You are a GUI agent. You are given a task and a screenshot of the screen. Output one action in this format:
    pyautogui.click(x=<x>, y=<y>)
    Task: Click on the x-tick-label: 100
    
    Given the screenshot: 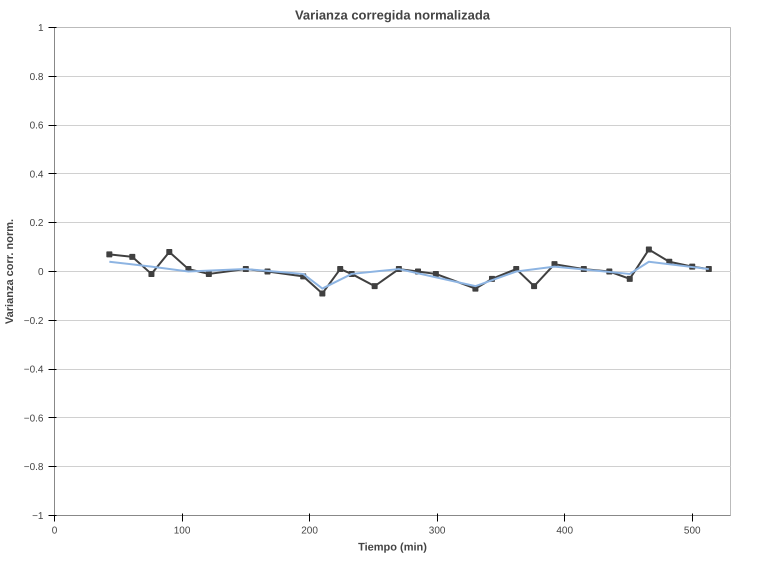 What is the action you would take?
    pyautogui.click(x=182, y=531)
    